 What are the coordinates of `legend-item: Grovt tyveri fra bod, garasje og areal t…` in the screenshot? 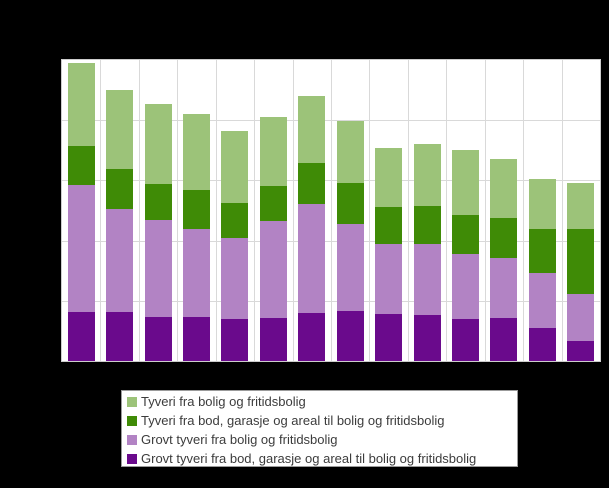 It's located at (322, 458).